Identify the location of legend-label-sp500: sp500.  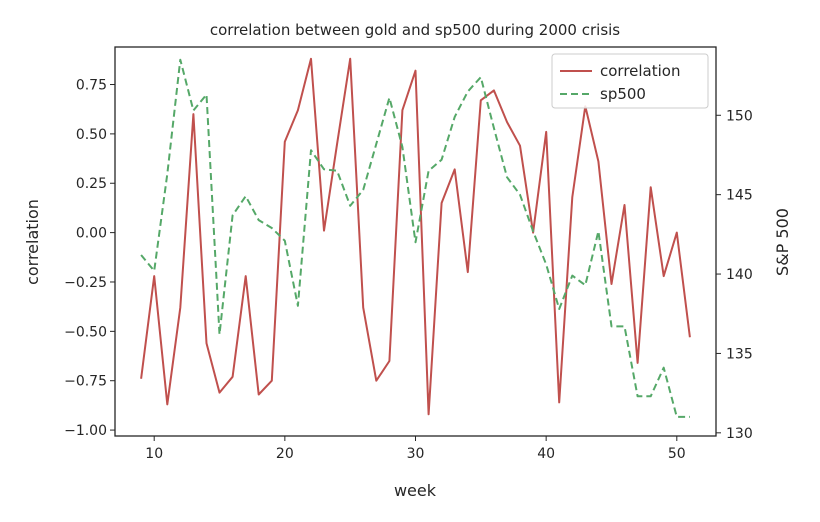
(623, 94).